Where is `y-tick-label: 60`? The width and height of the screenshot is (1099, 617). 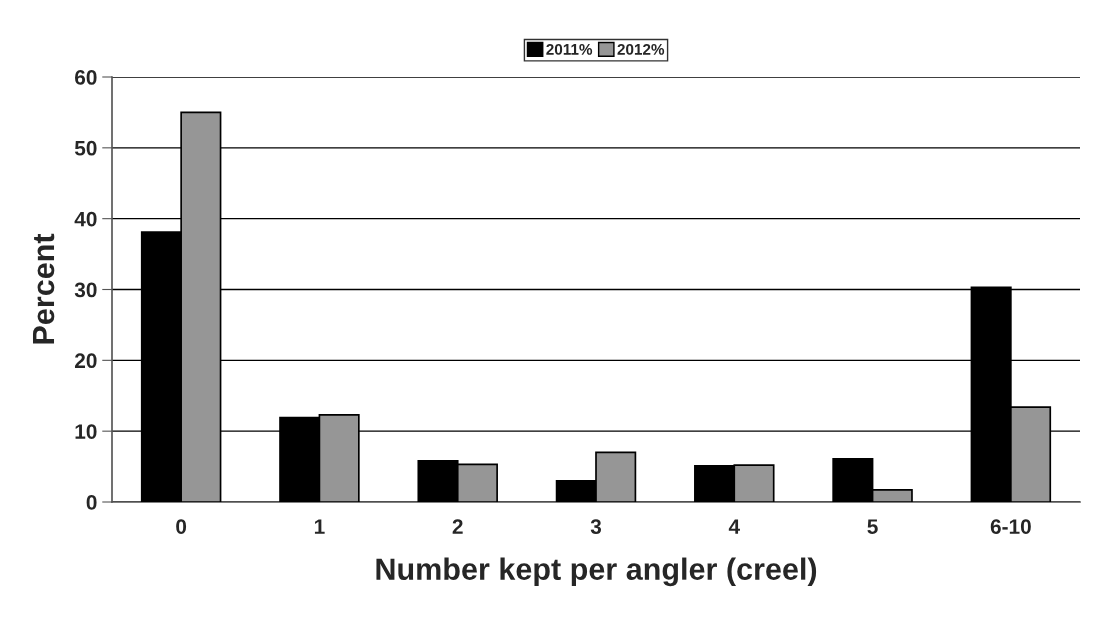 y-tick-label: 60 is located at coordinates (86, 77).